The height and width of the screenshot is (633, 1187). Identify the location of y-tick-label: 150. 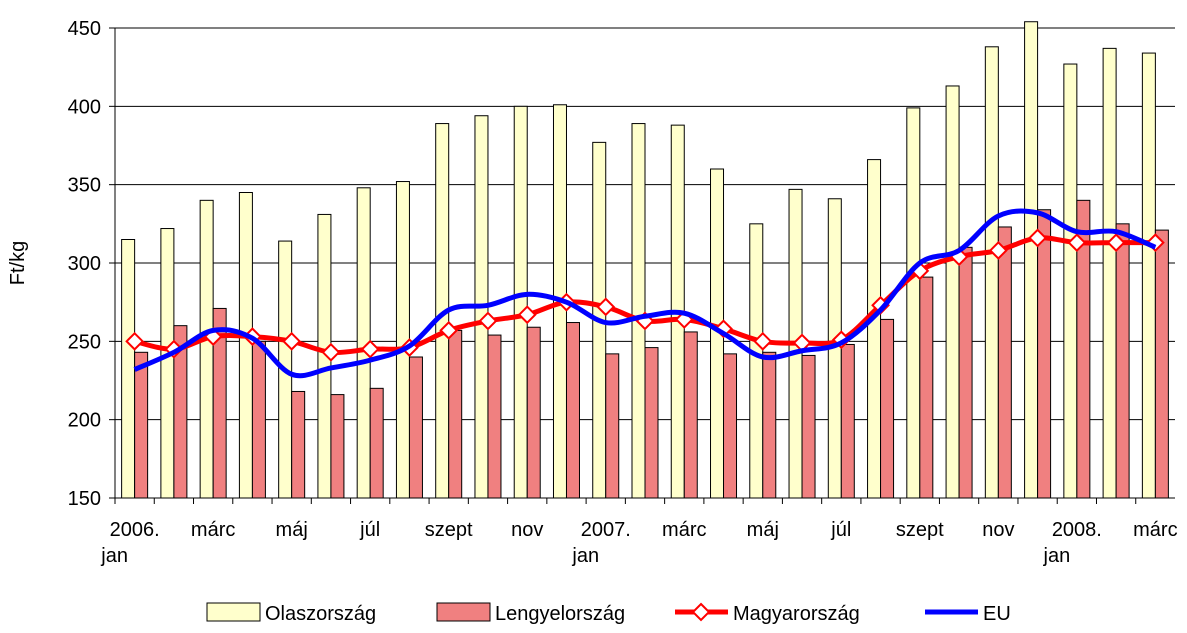
(84, 499).